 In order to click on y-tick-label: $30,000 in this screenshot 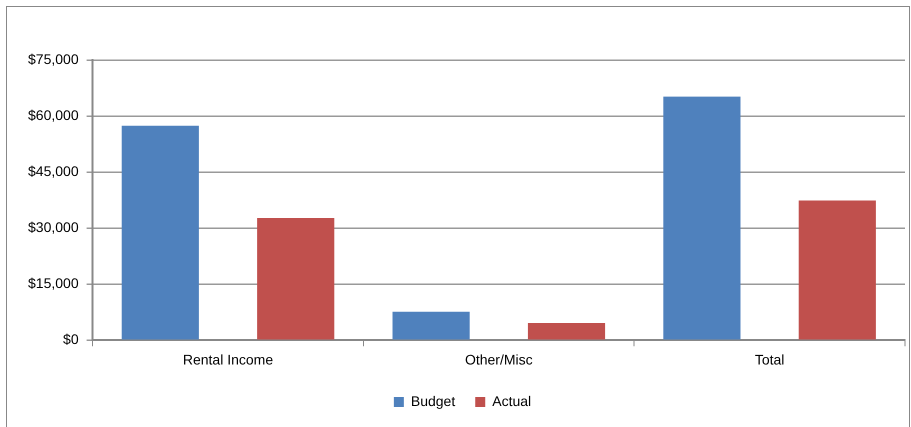, I will do `click(53, 226)`.